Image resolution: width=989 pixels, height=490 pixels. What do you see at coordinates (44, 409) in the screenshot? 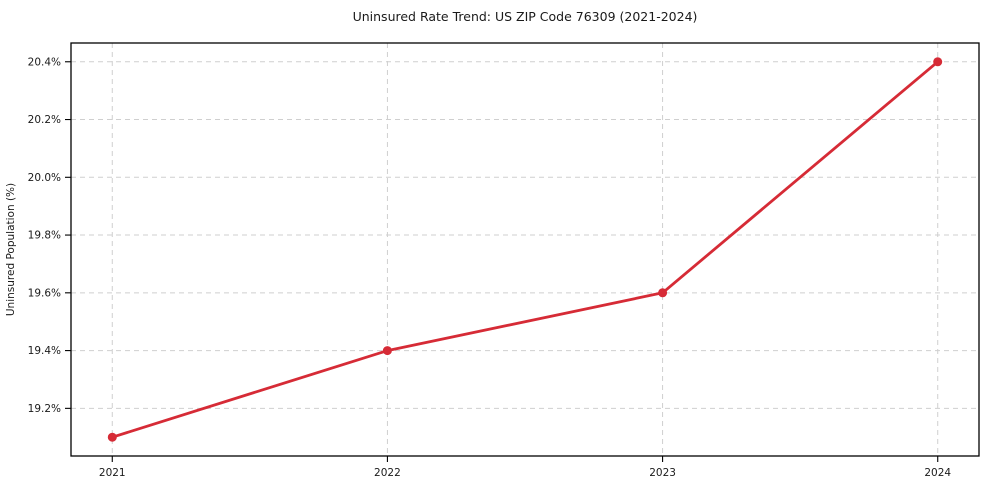
I see `y-tick-label: 19.2%` at bounding box center [44, 409].